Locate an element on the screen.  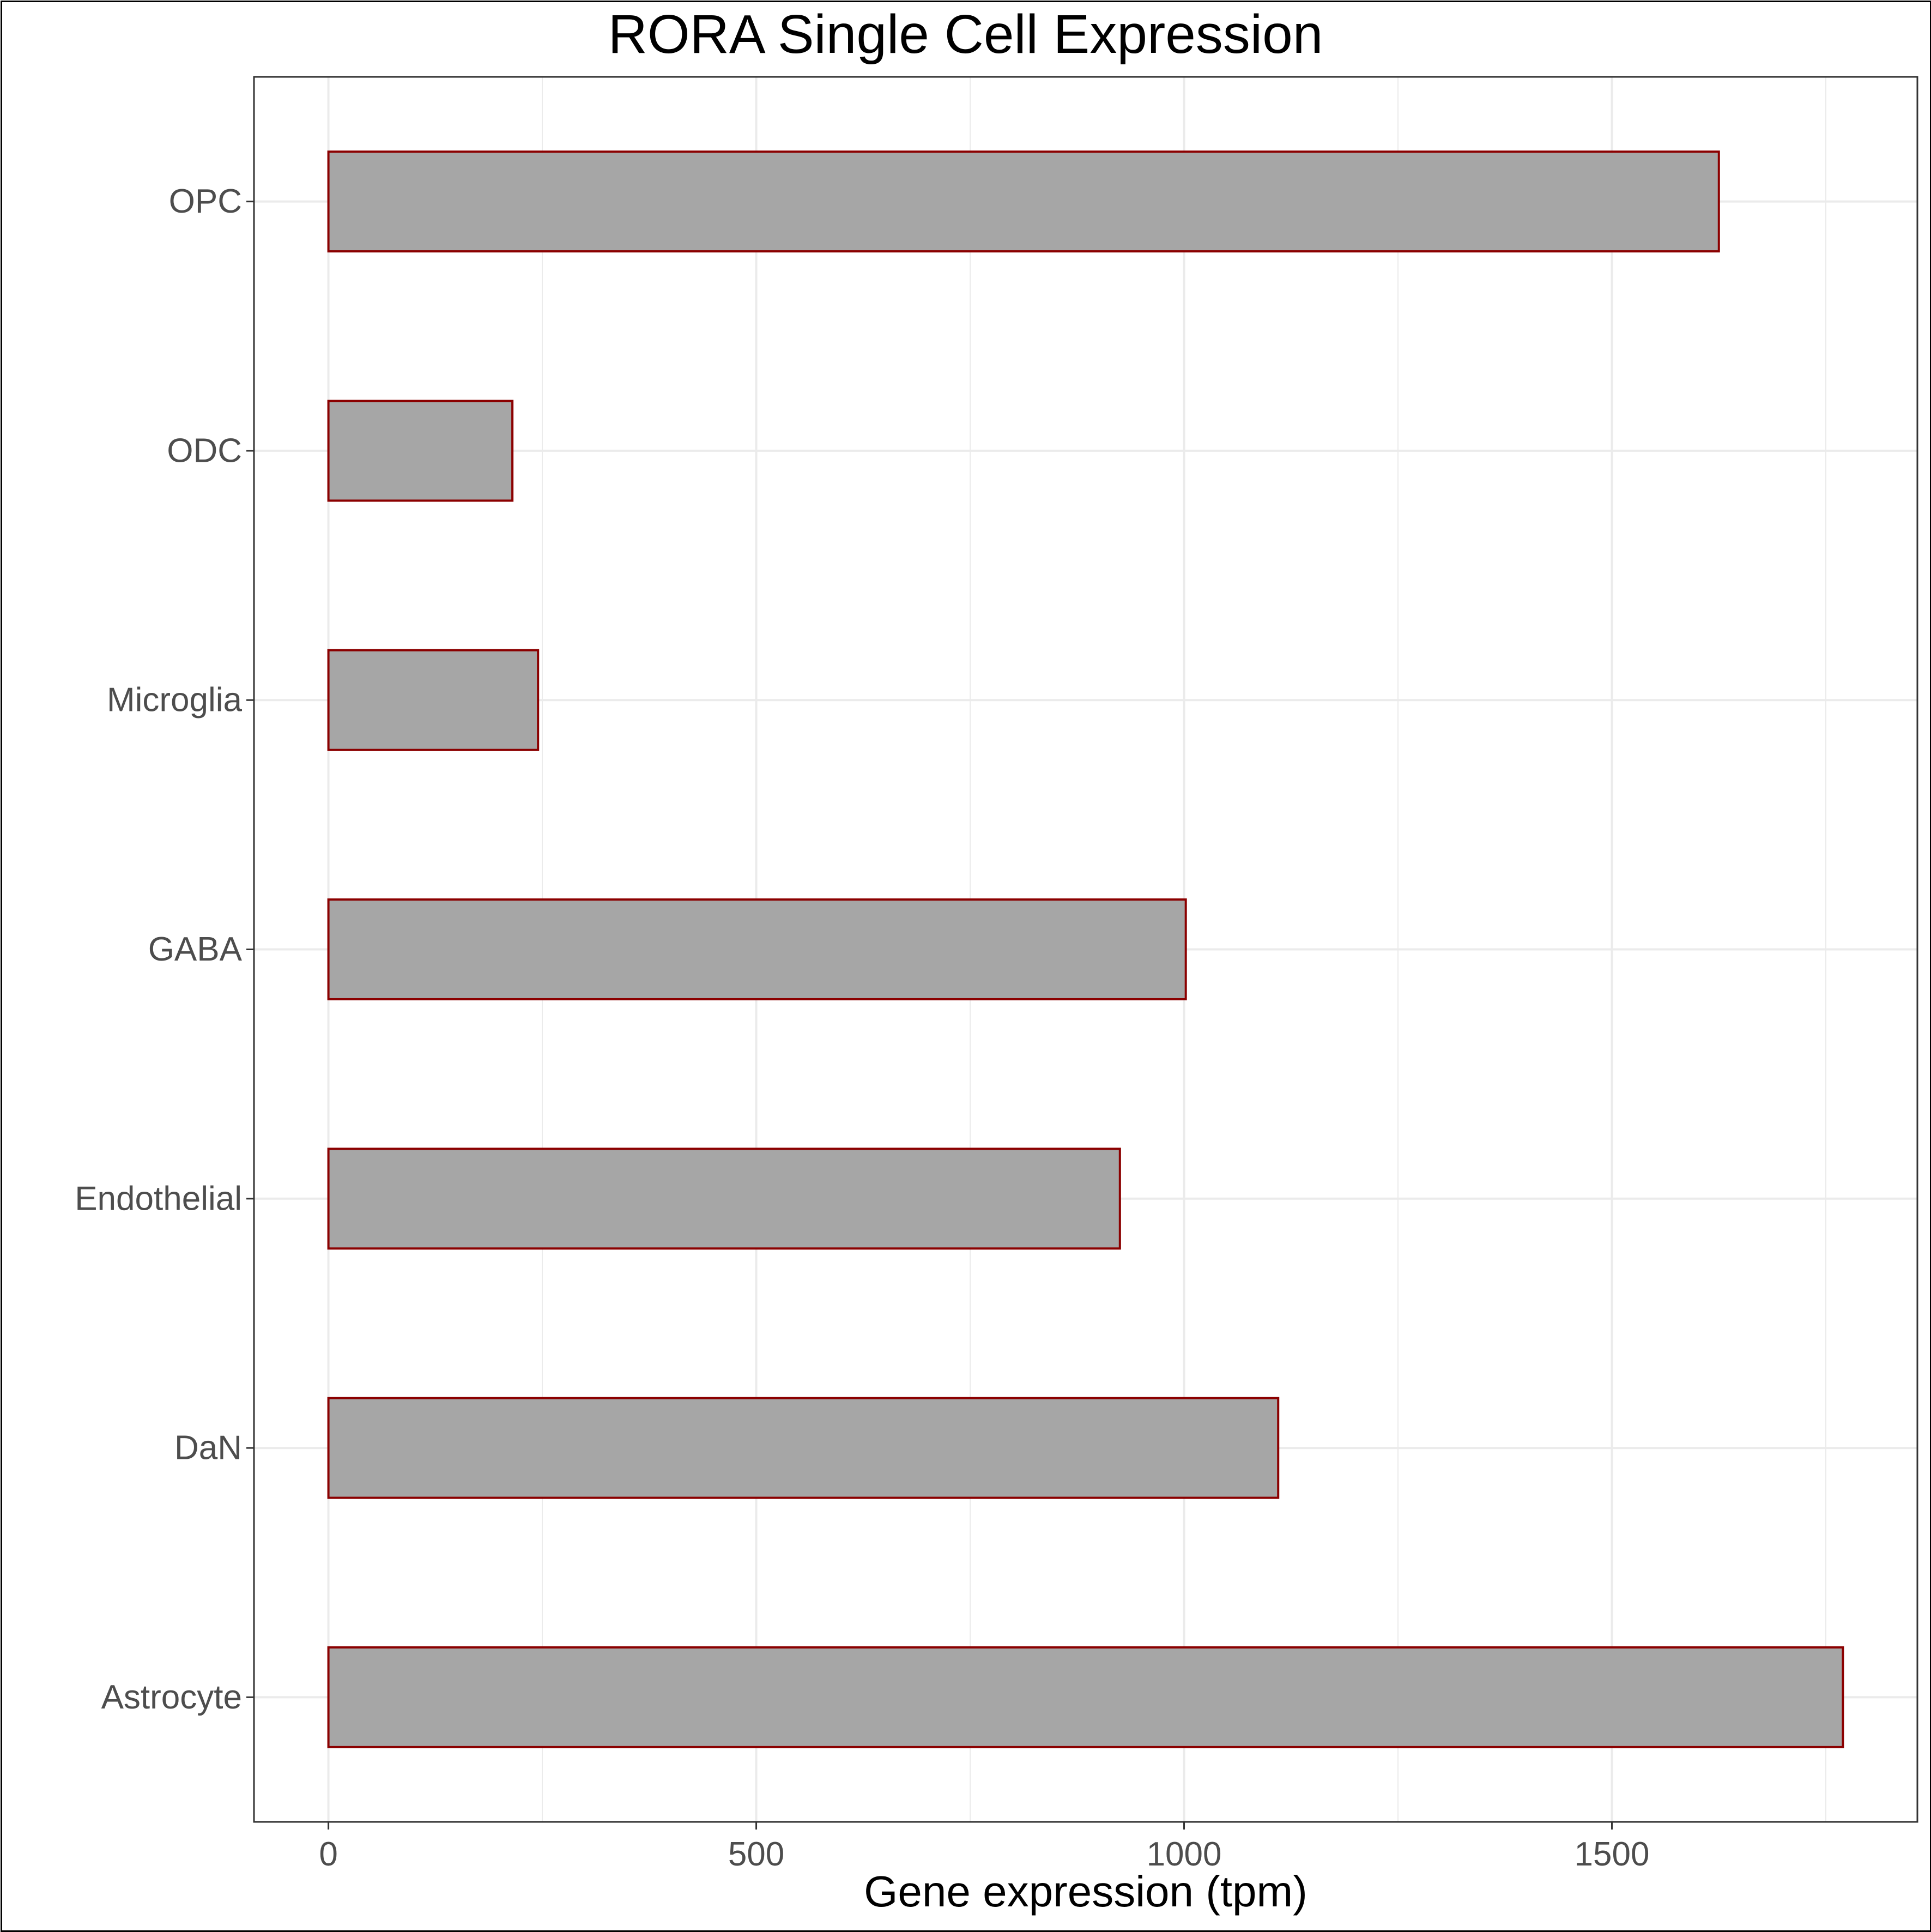
x-axis-label: Gene expression (tpm) is located at coordinates (1085, 1892).